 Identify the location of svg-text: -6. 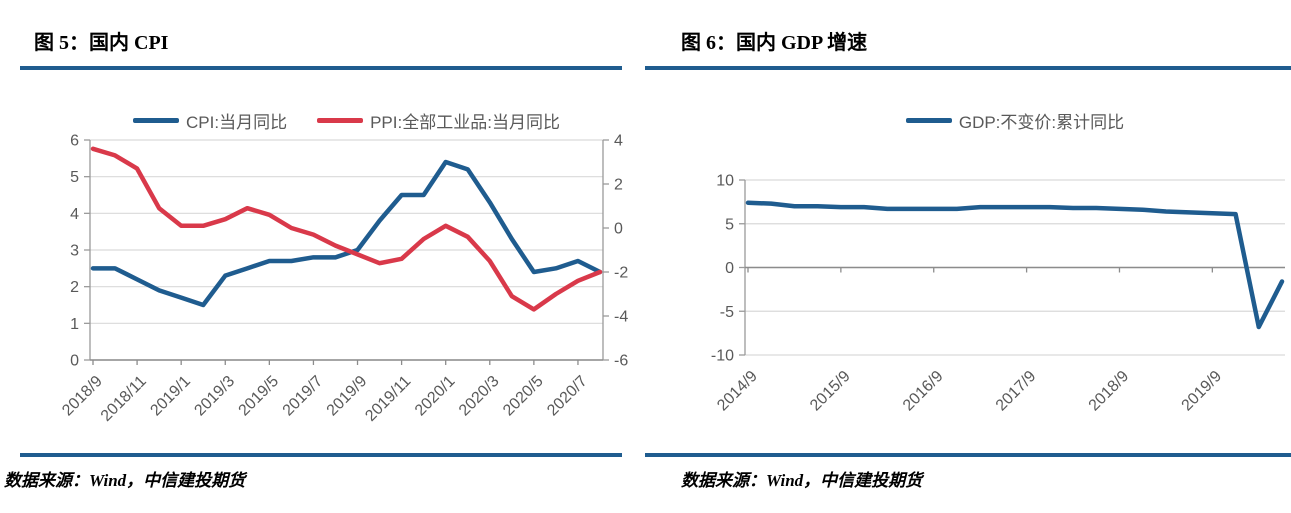
(621, 361).